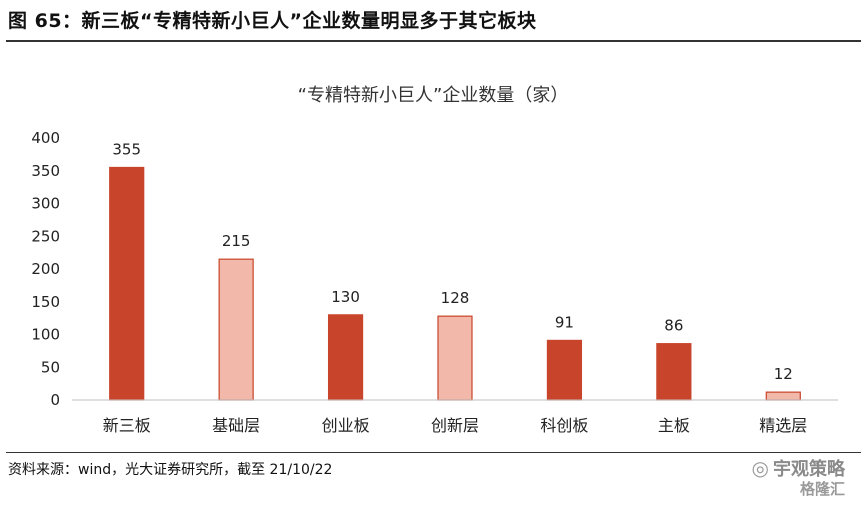 The height and width of the screenshot is (505, 867). What do you see at coordinates (45, 302) in the screenshot?
I see `y-tick-label: 150` at bounding box center [45, 302].